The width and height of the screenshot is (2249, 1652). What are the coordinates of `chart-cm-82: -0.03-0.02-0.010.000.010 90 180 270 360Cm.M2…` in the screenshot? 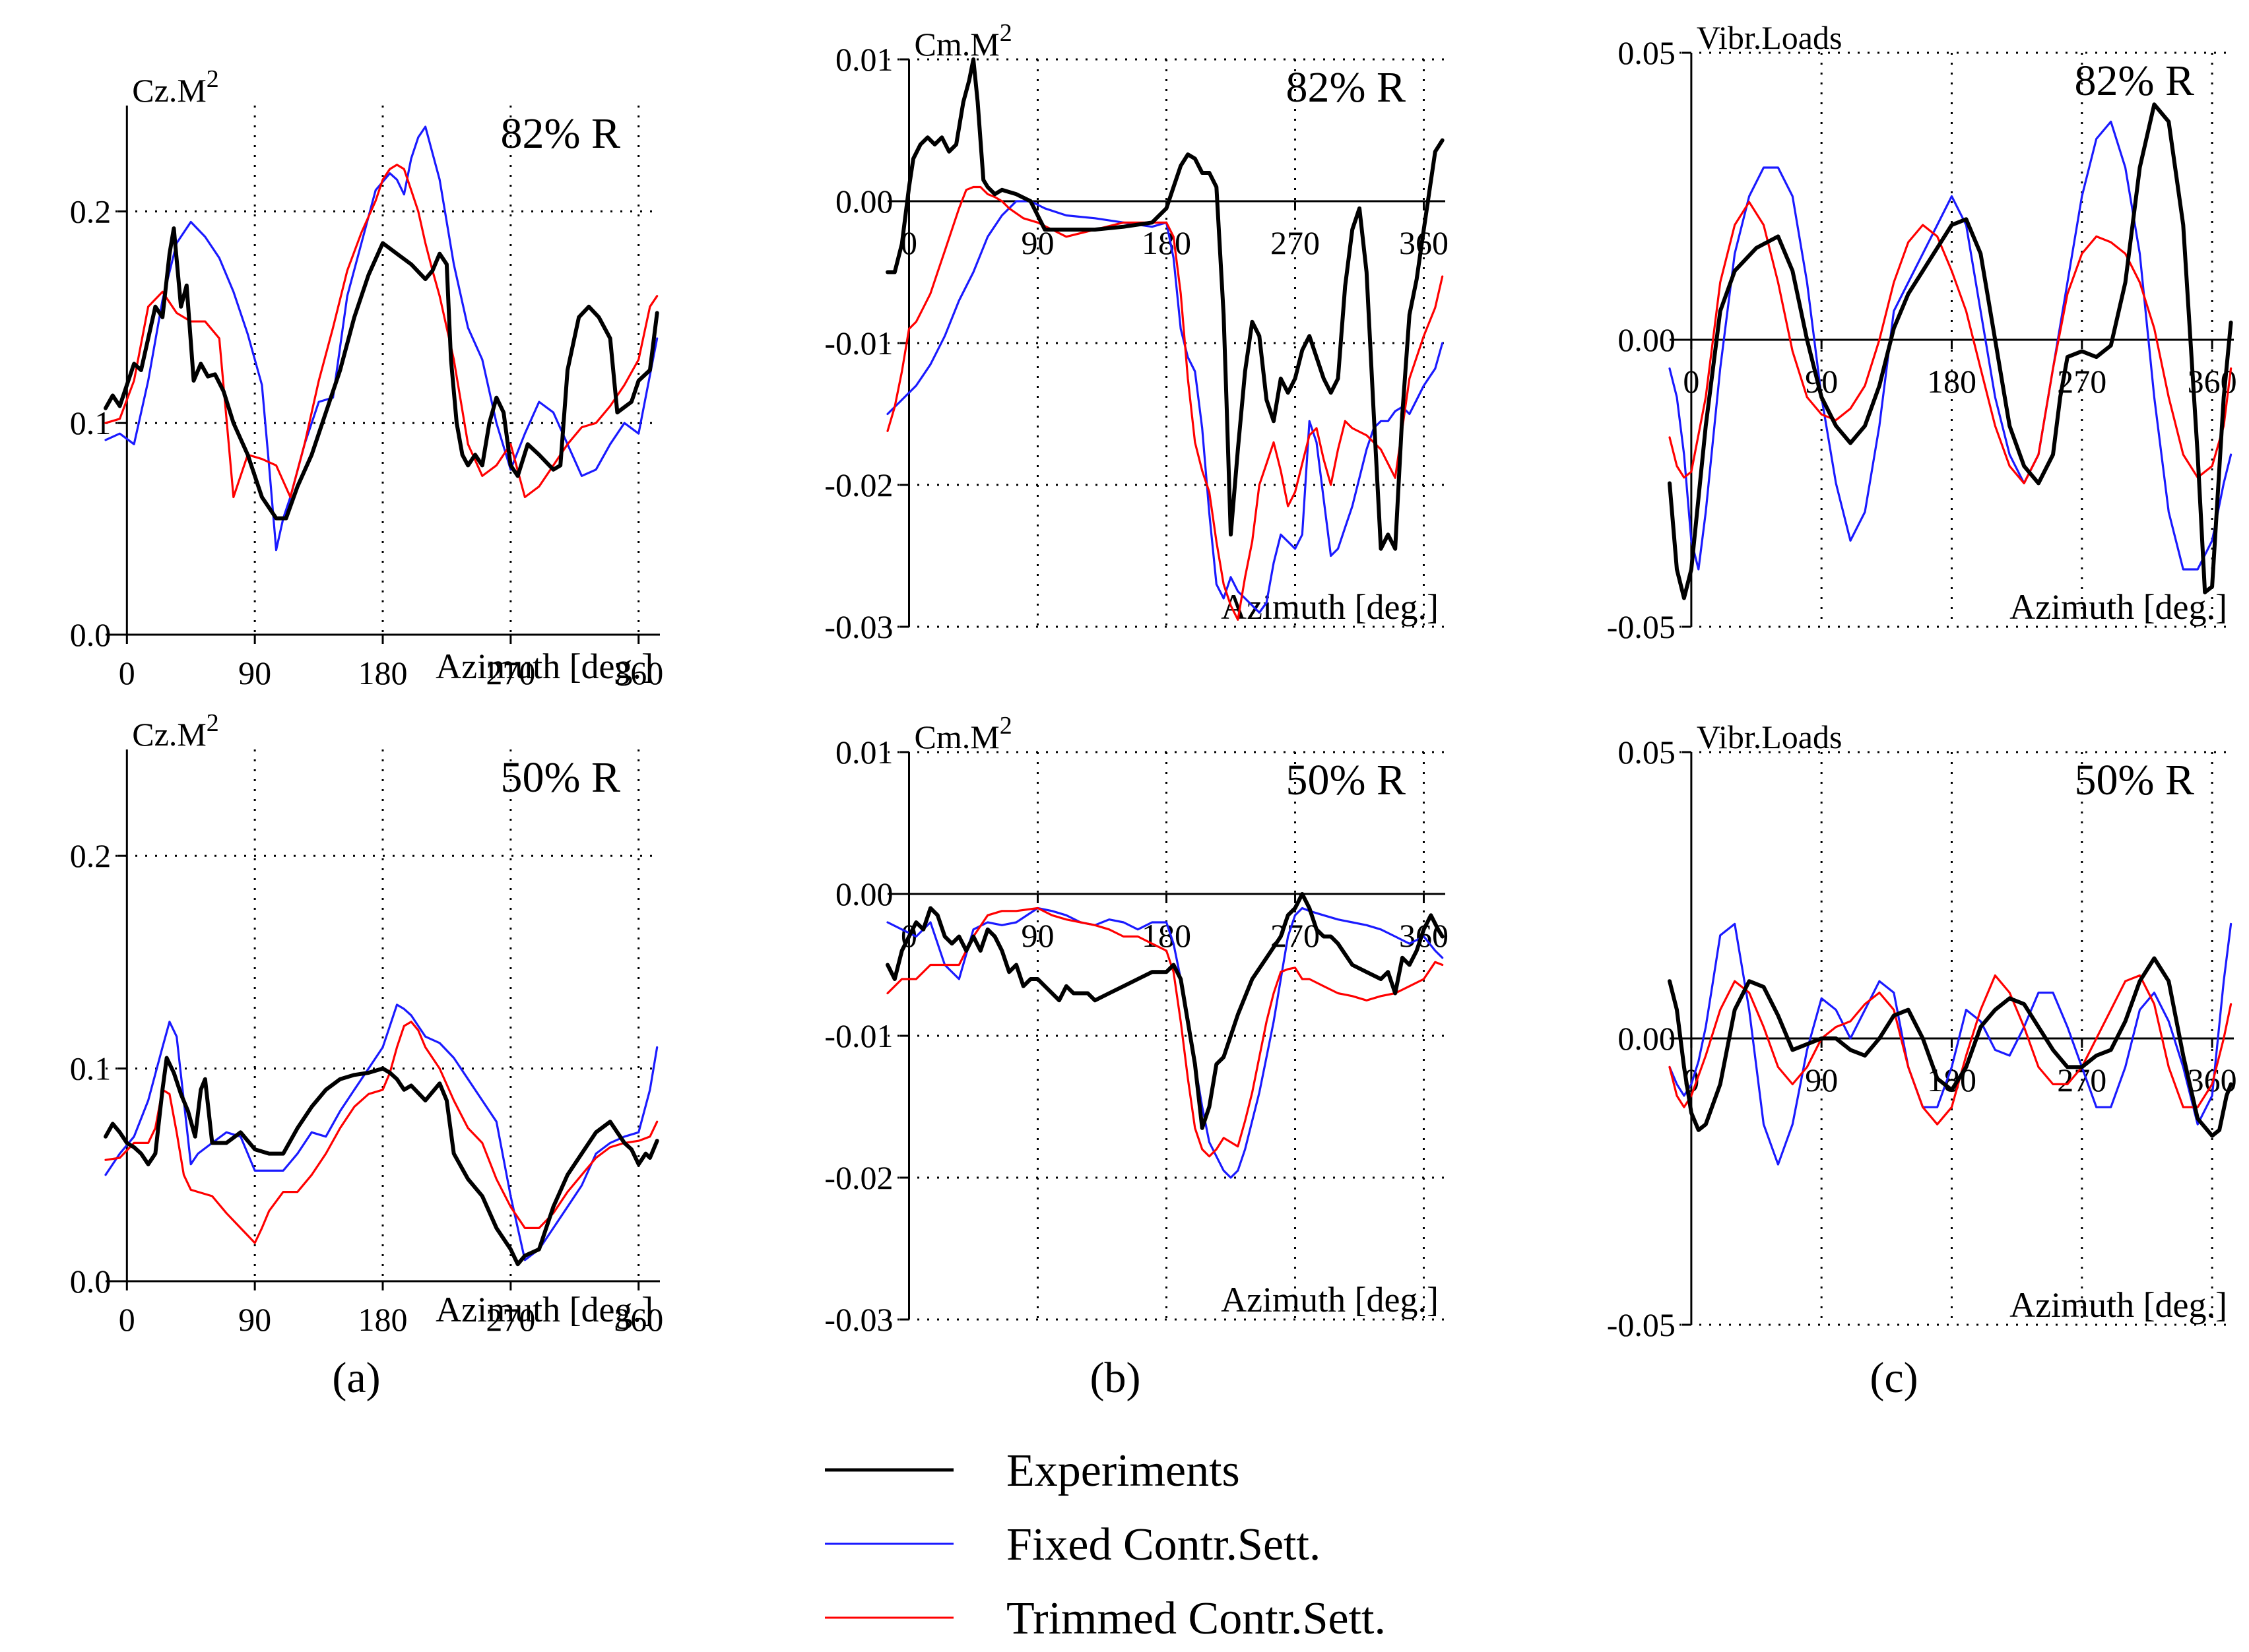 It's located at (1137, 332).